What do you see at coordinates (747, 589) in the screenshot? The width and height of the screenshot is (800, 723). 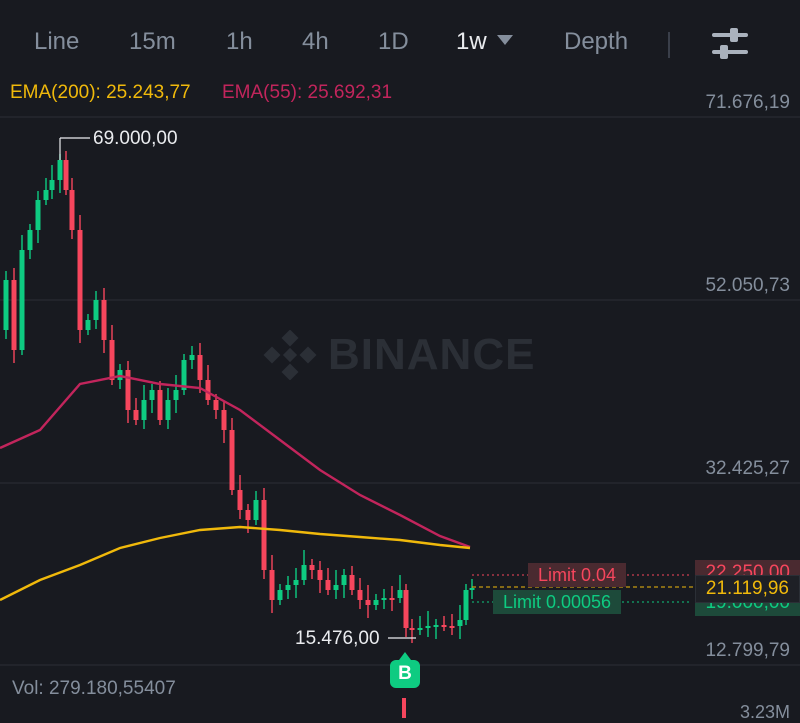 I see `current-price-label: 21.119,96` at bounding box center [747, 589].